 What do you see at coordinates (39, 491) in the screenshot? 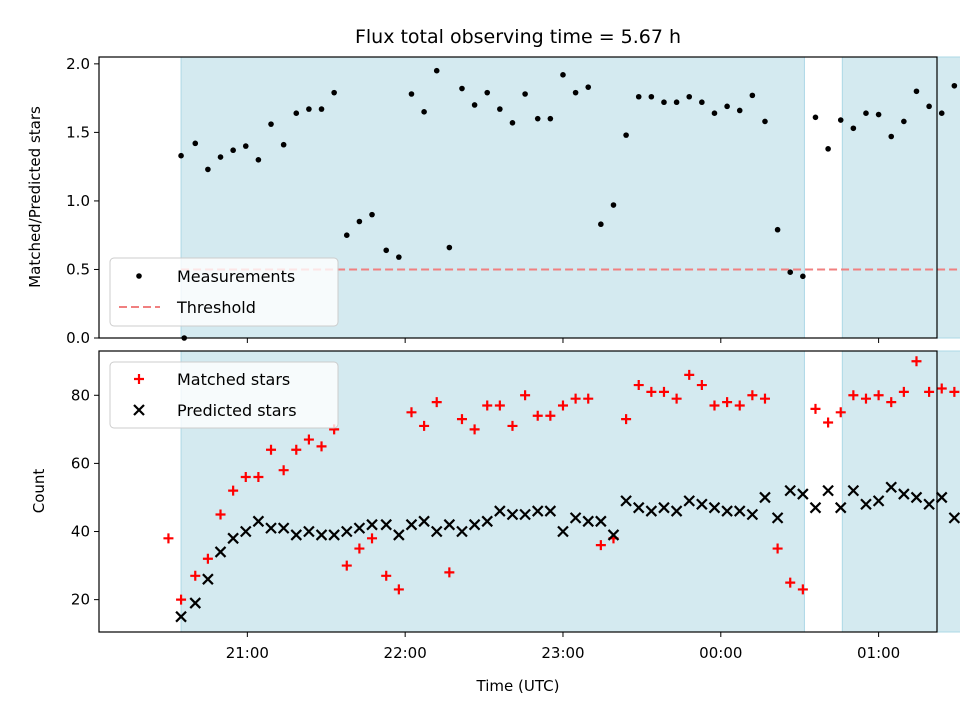
I see `counts-y-axis-label: Count` at bounding box center [39, 491].